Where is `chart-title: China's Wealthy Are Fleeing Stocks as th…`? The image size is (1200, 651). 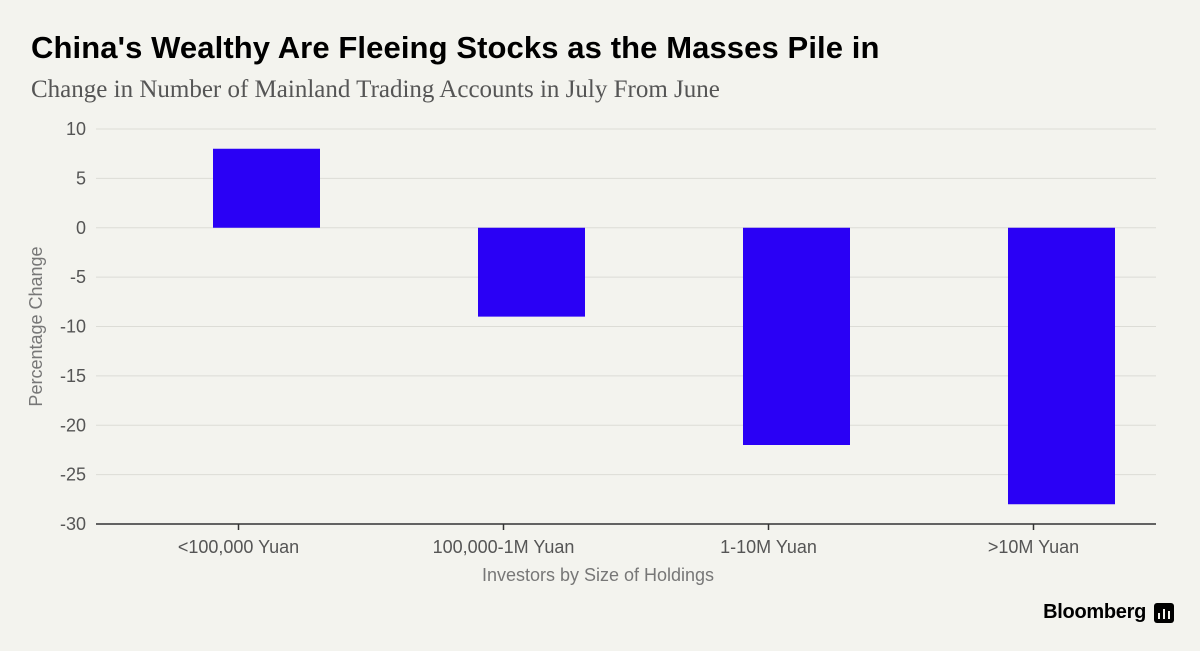
chart-title: China's Wealthy Are Fleeing Stocks as th… is located at coordinates (455, 47).